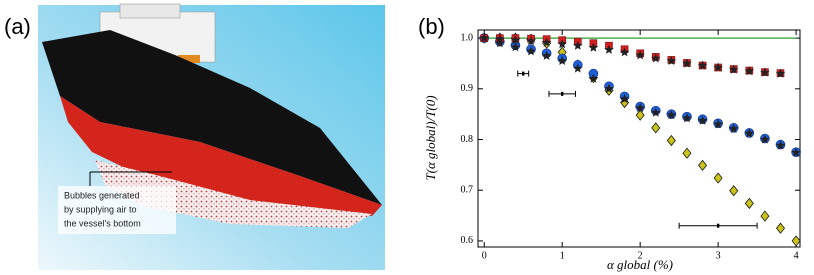 The image size is (814, 275). What do you see at coordinates (562, 255) in the screenshot?
I see `x-tick-label: 1` at bounding box center [562, 255].